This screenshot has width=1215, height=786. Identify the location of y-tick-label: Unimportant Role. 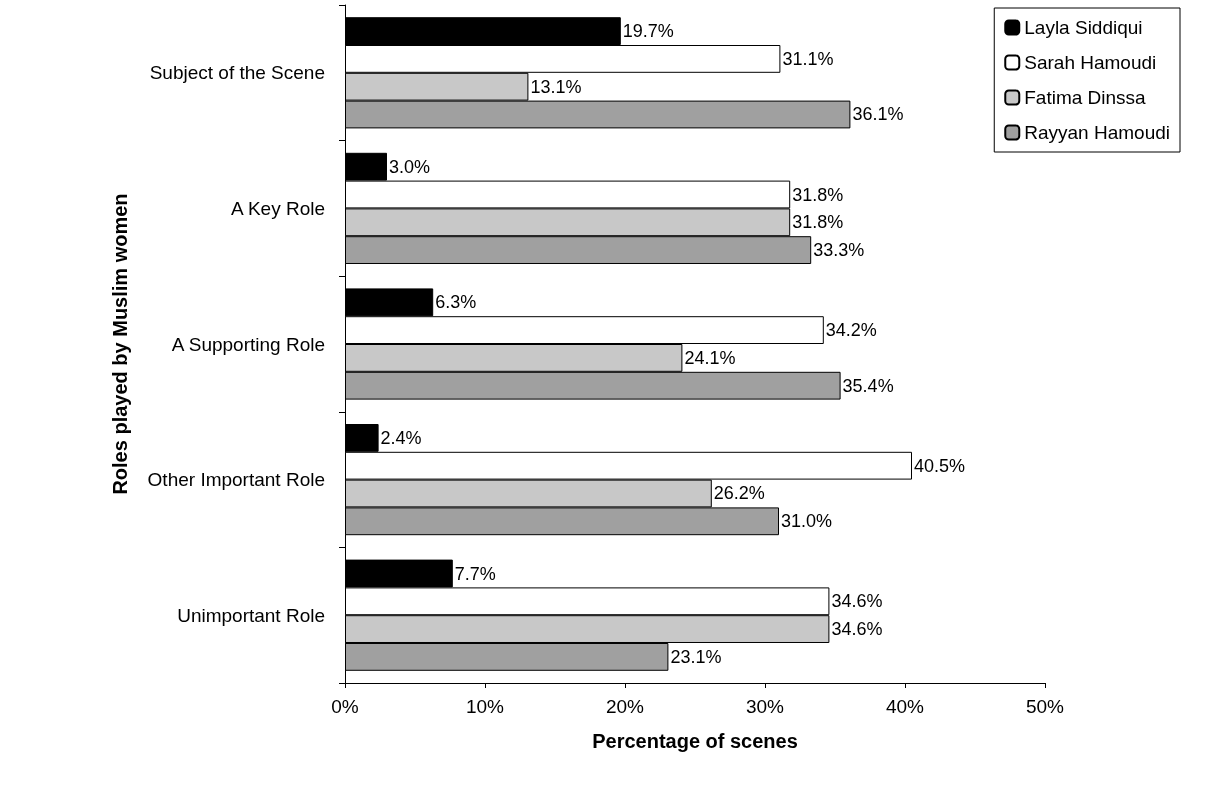
(251, 615).